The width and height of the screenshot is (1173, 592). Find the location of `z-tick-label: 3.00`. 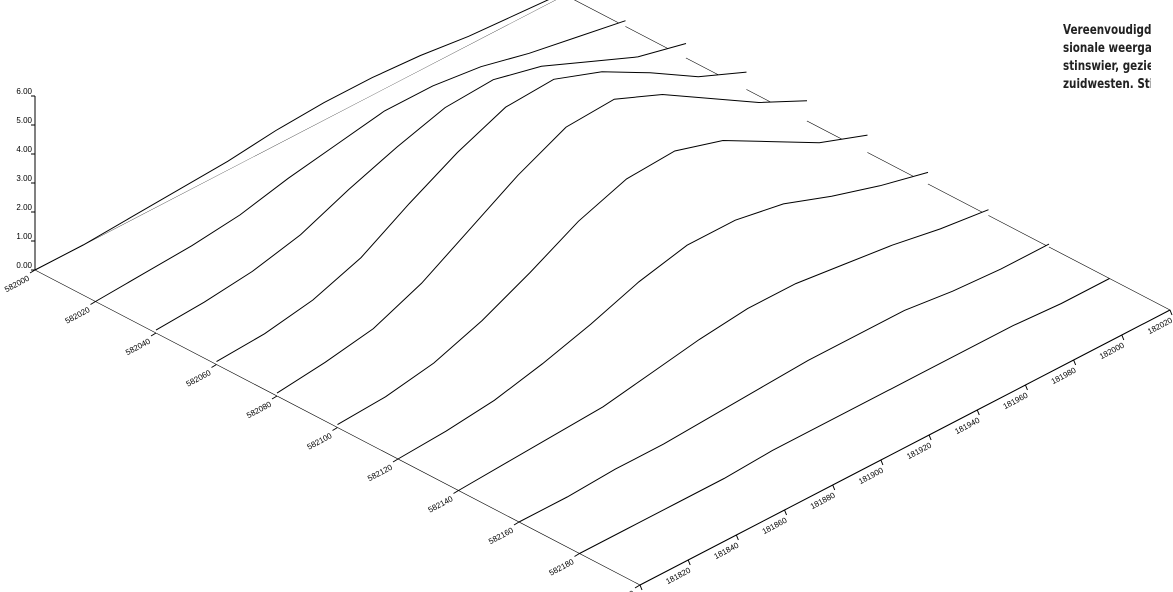

z-tick-label: 3.00 is located at coordinates (24, 178).